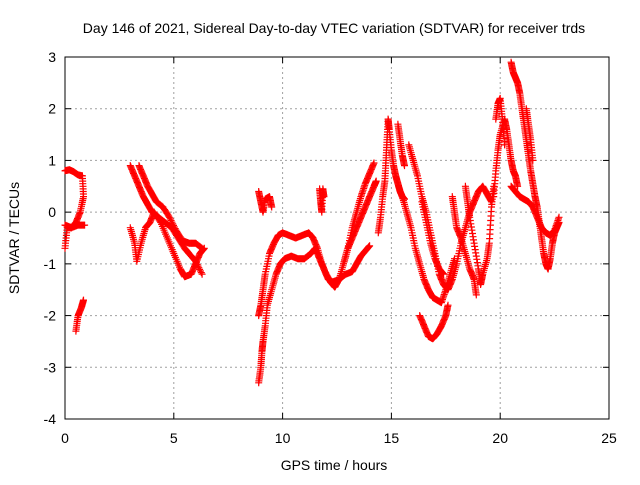  I want to click on y-tick-label: 3, so click(52, 57).